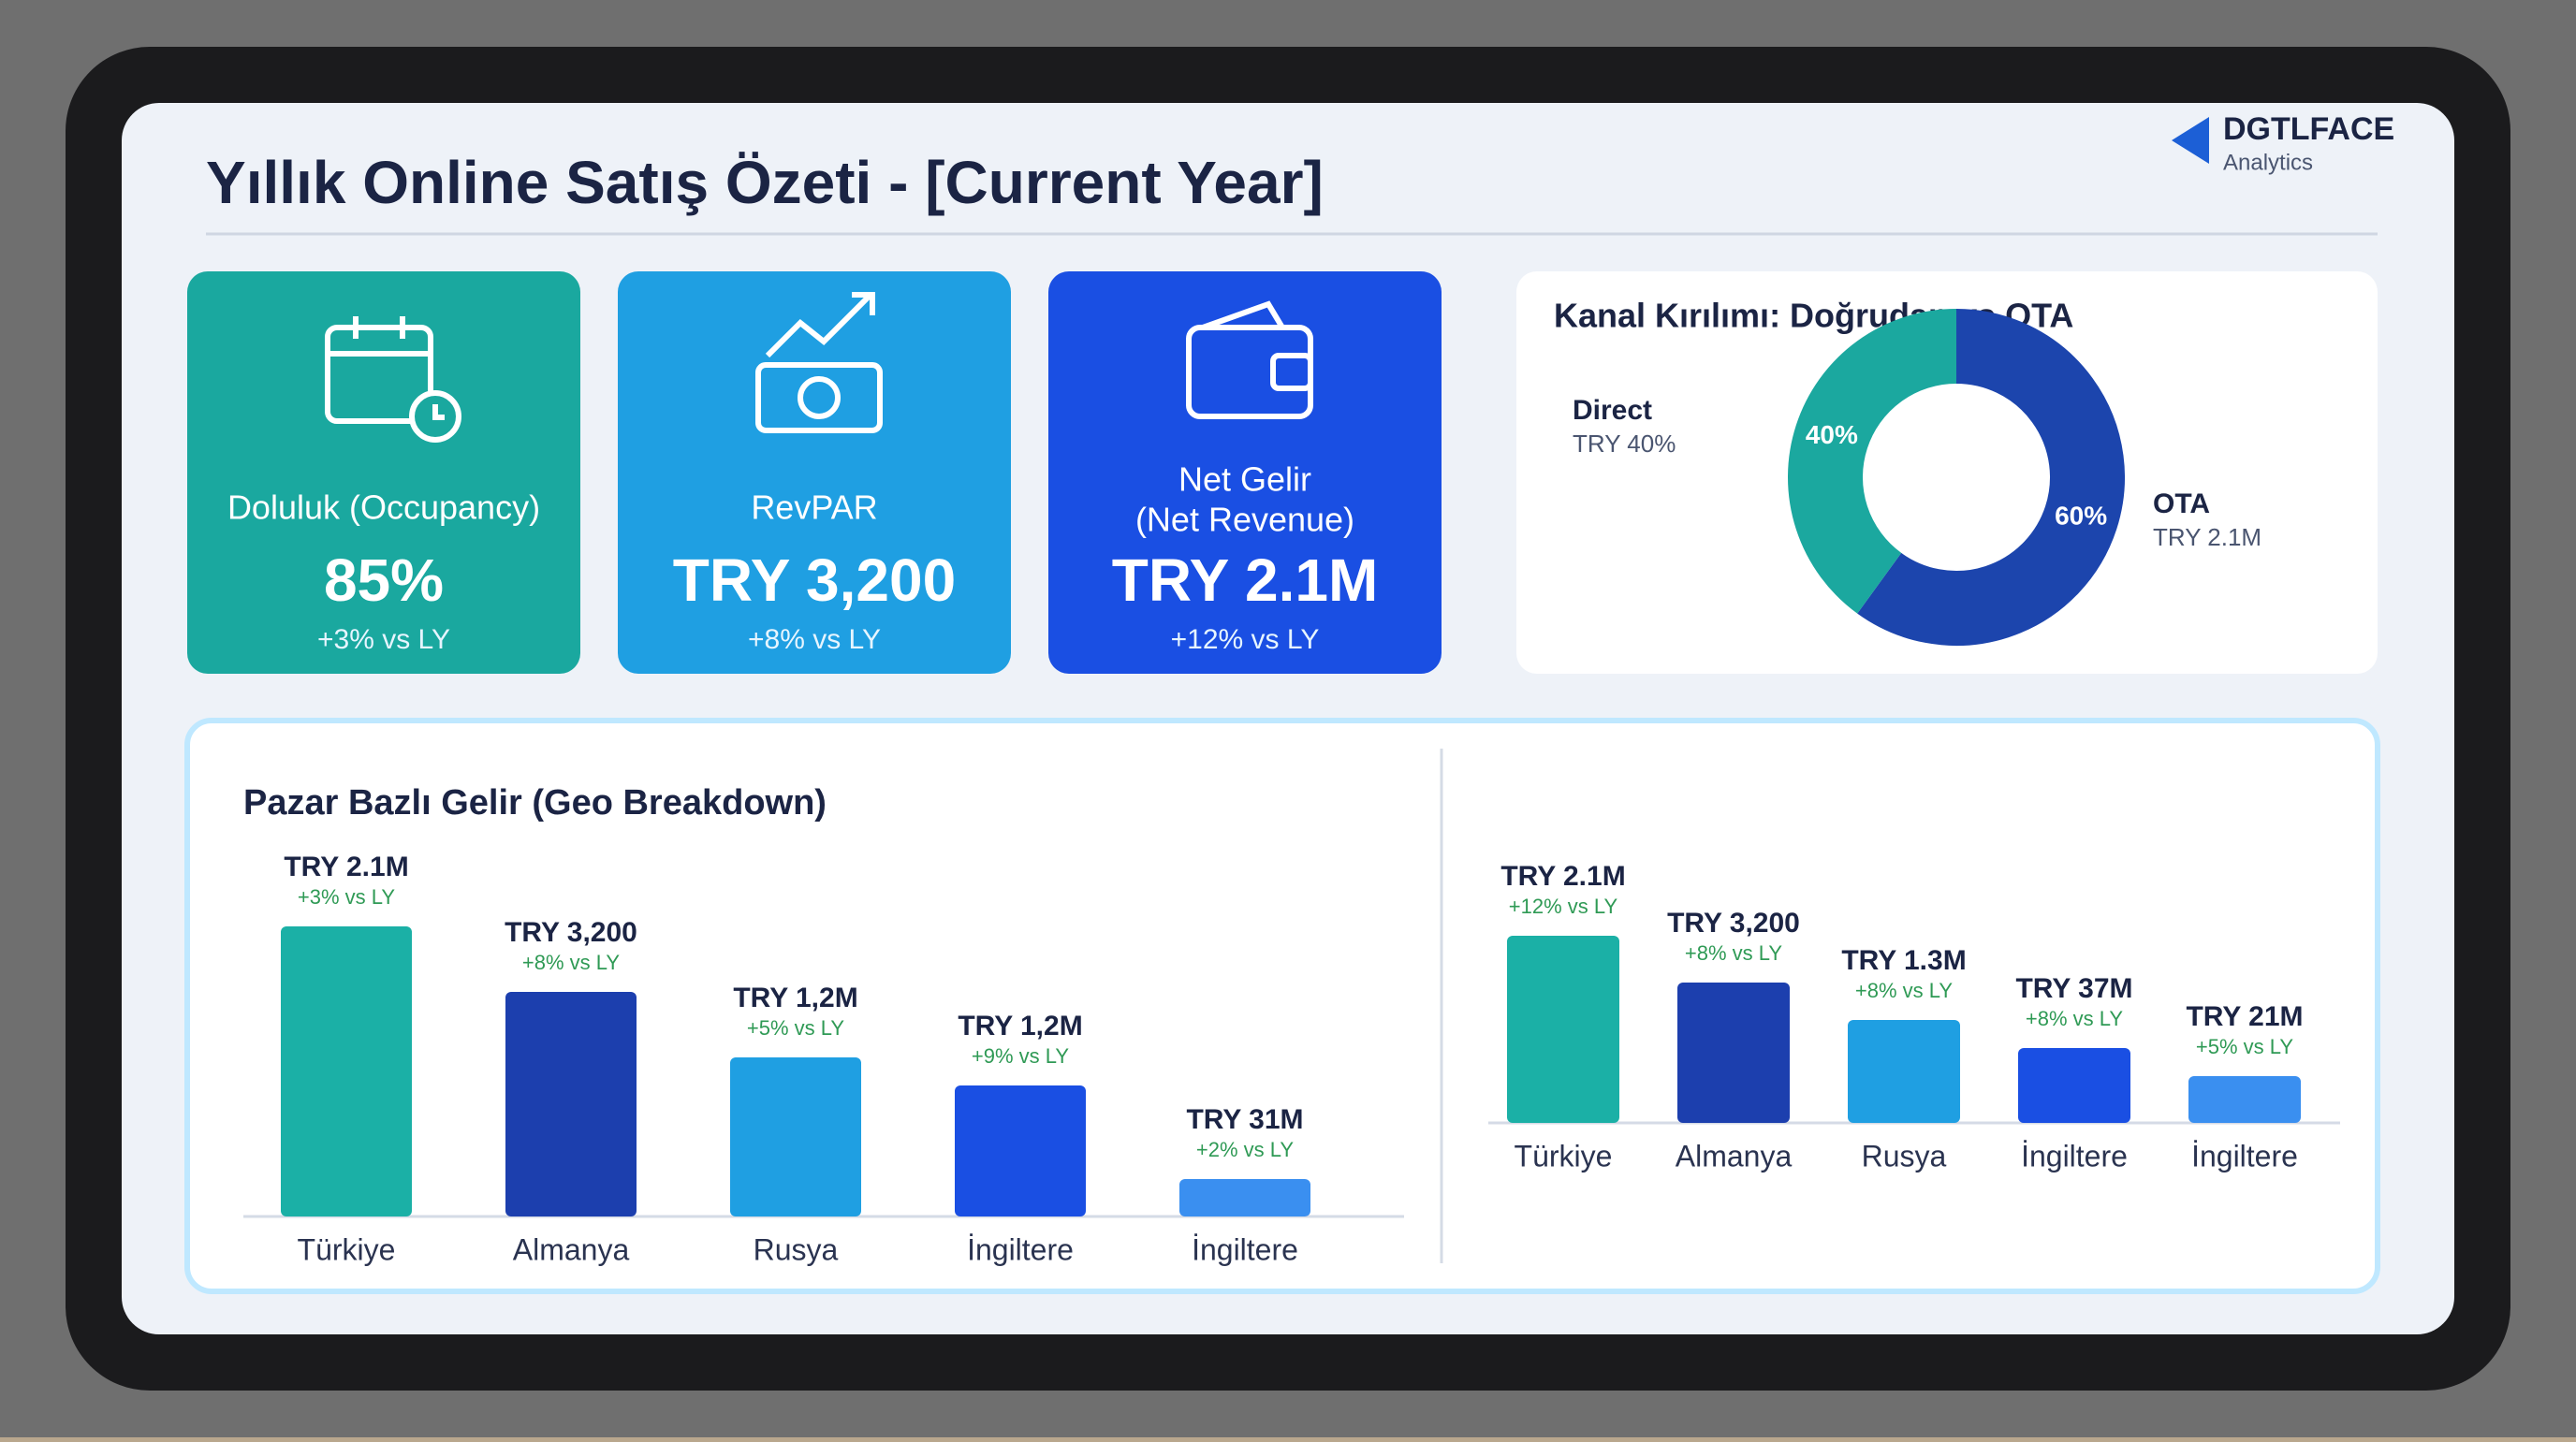  What do you see at coordinates (1245, 1149) in the screenshot?
I see `bar-change: +2% vs LY` at bounding box center [1245, 1149].